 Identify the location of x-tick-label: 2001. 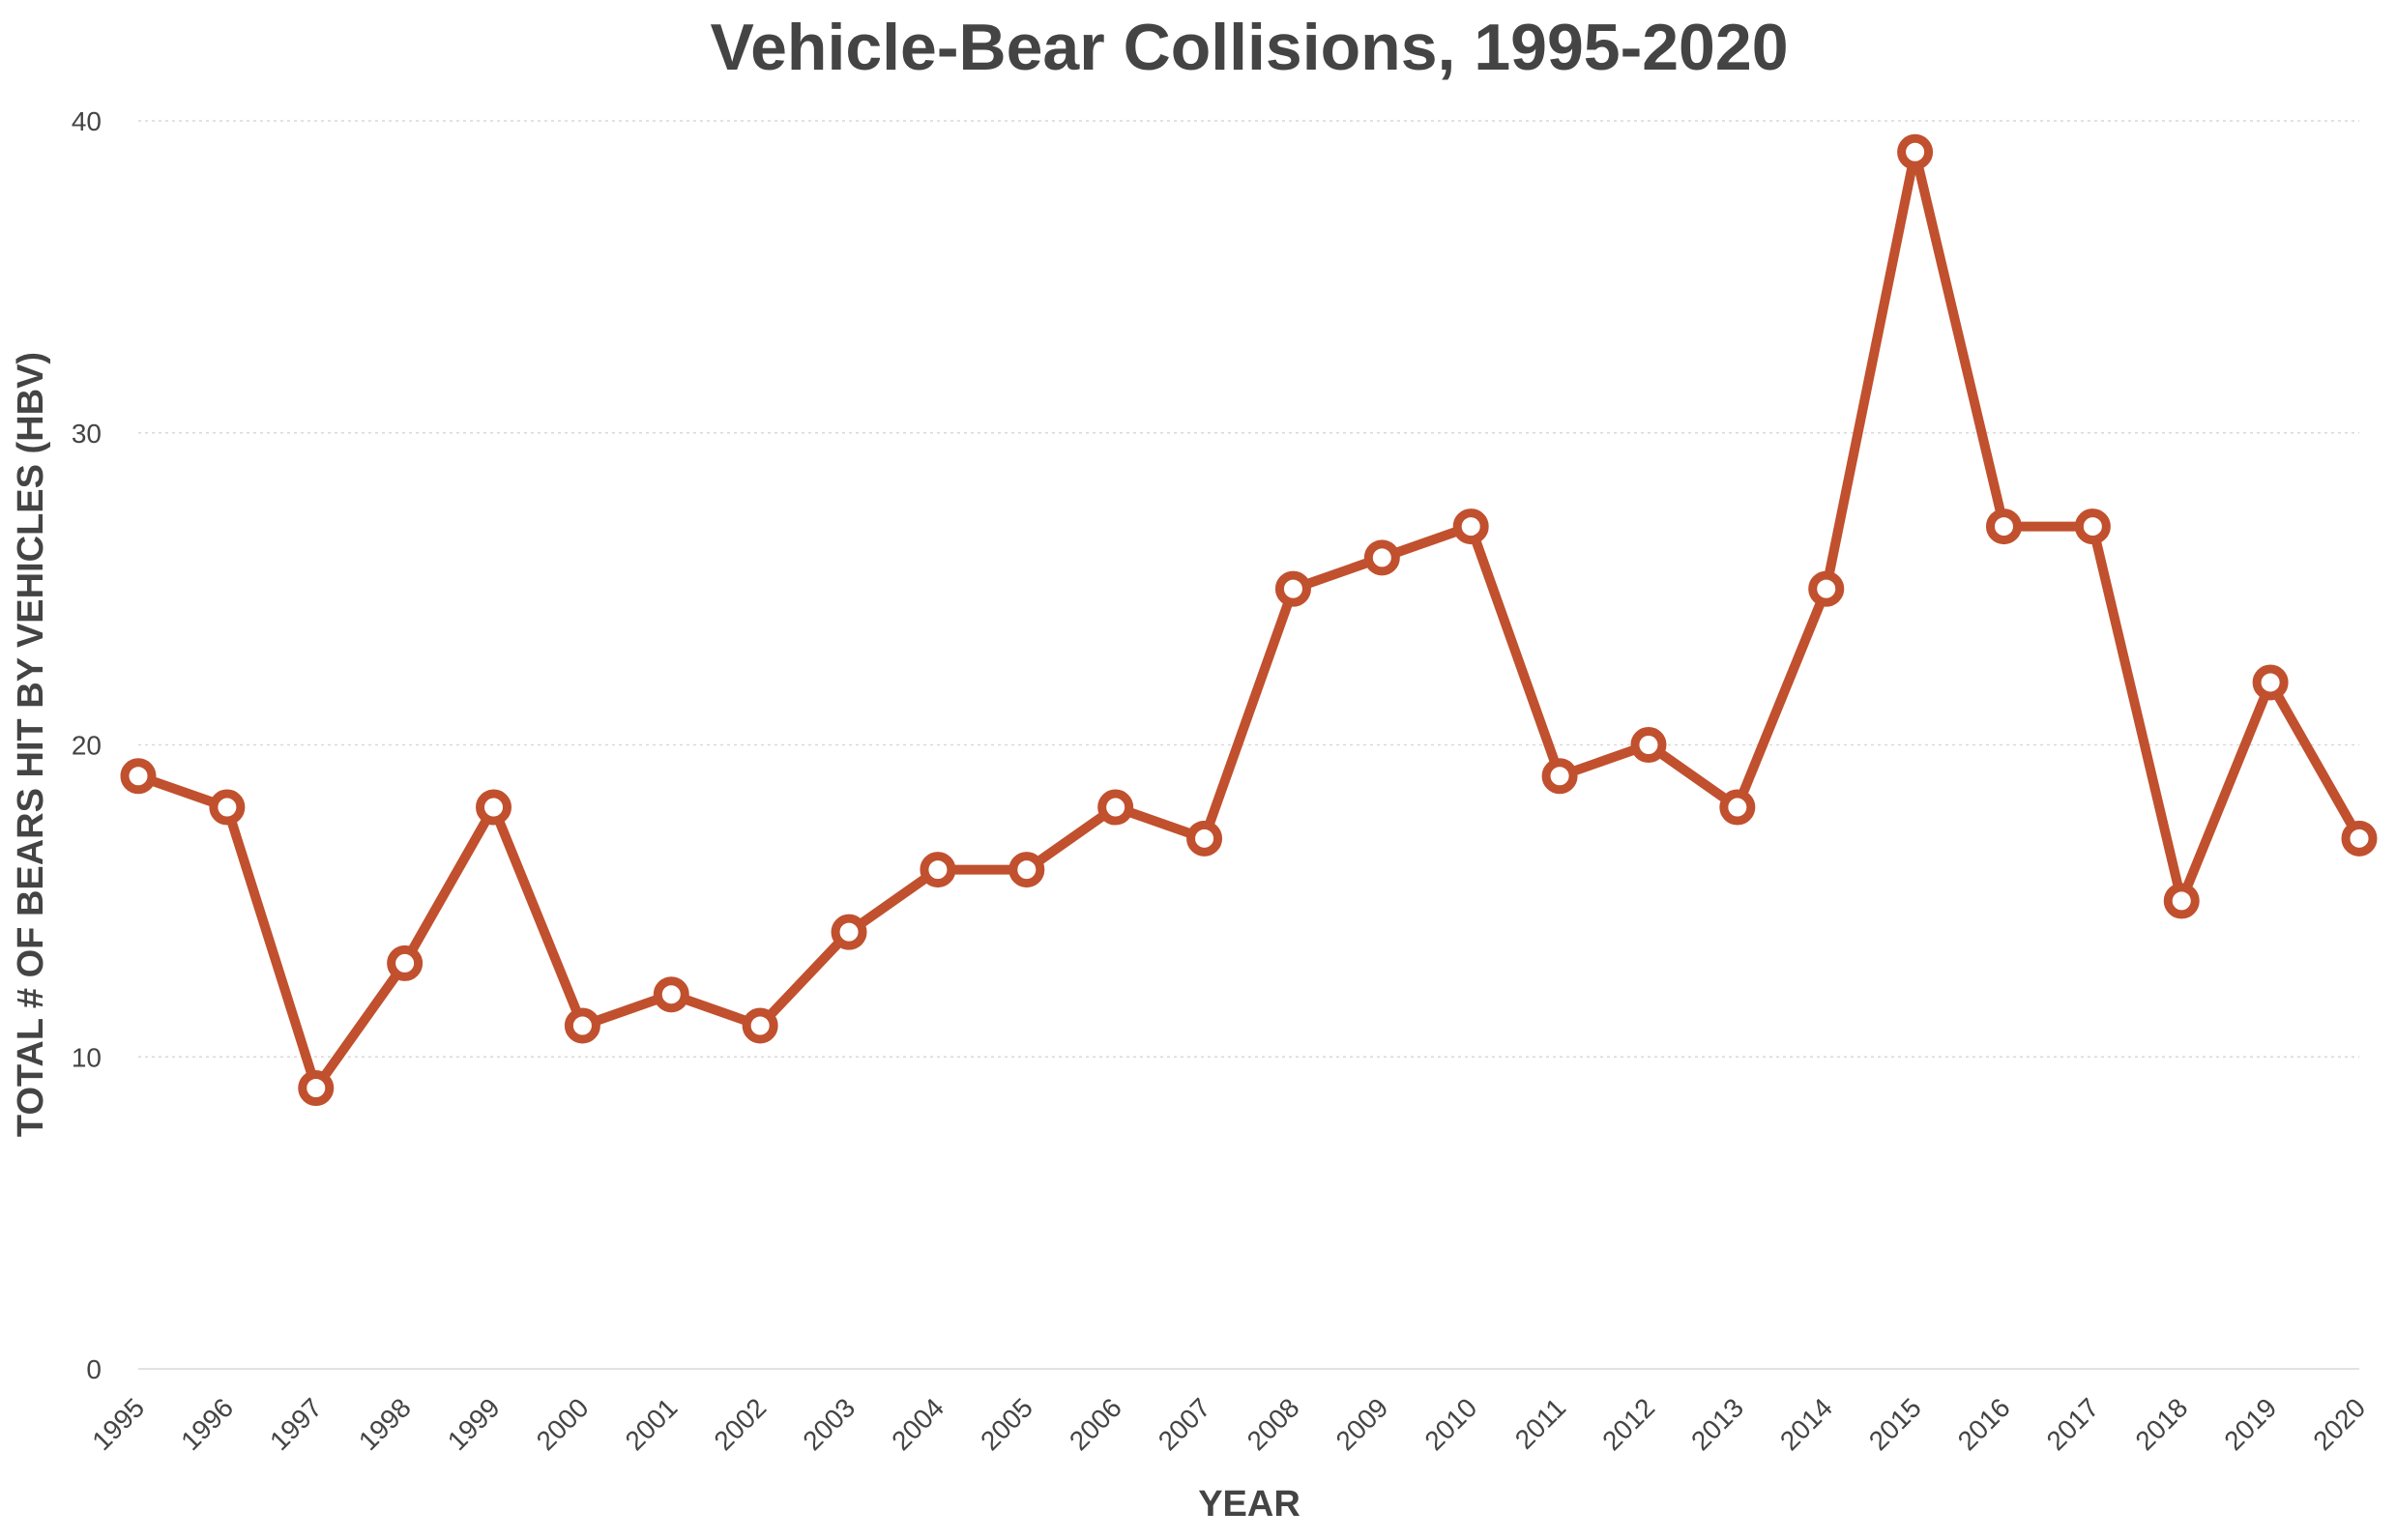
(652, 1424).